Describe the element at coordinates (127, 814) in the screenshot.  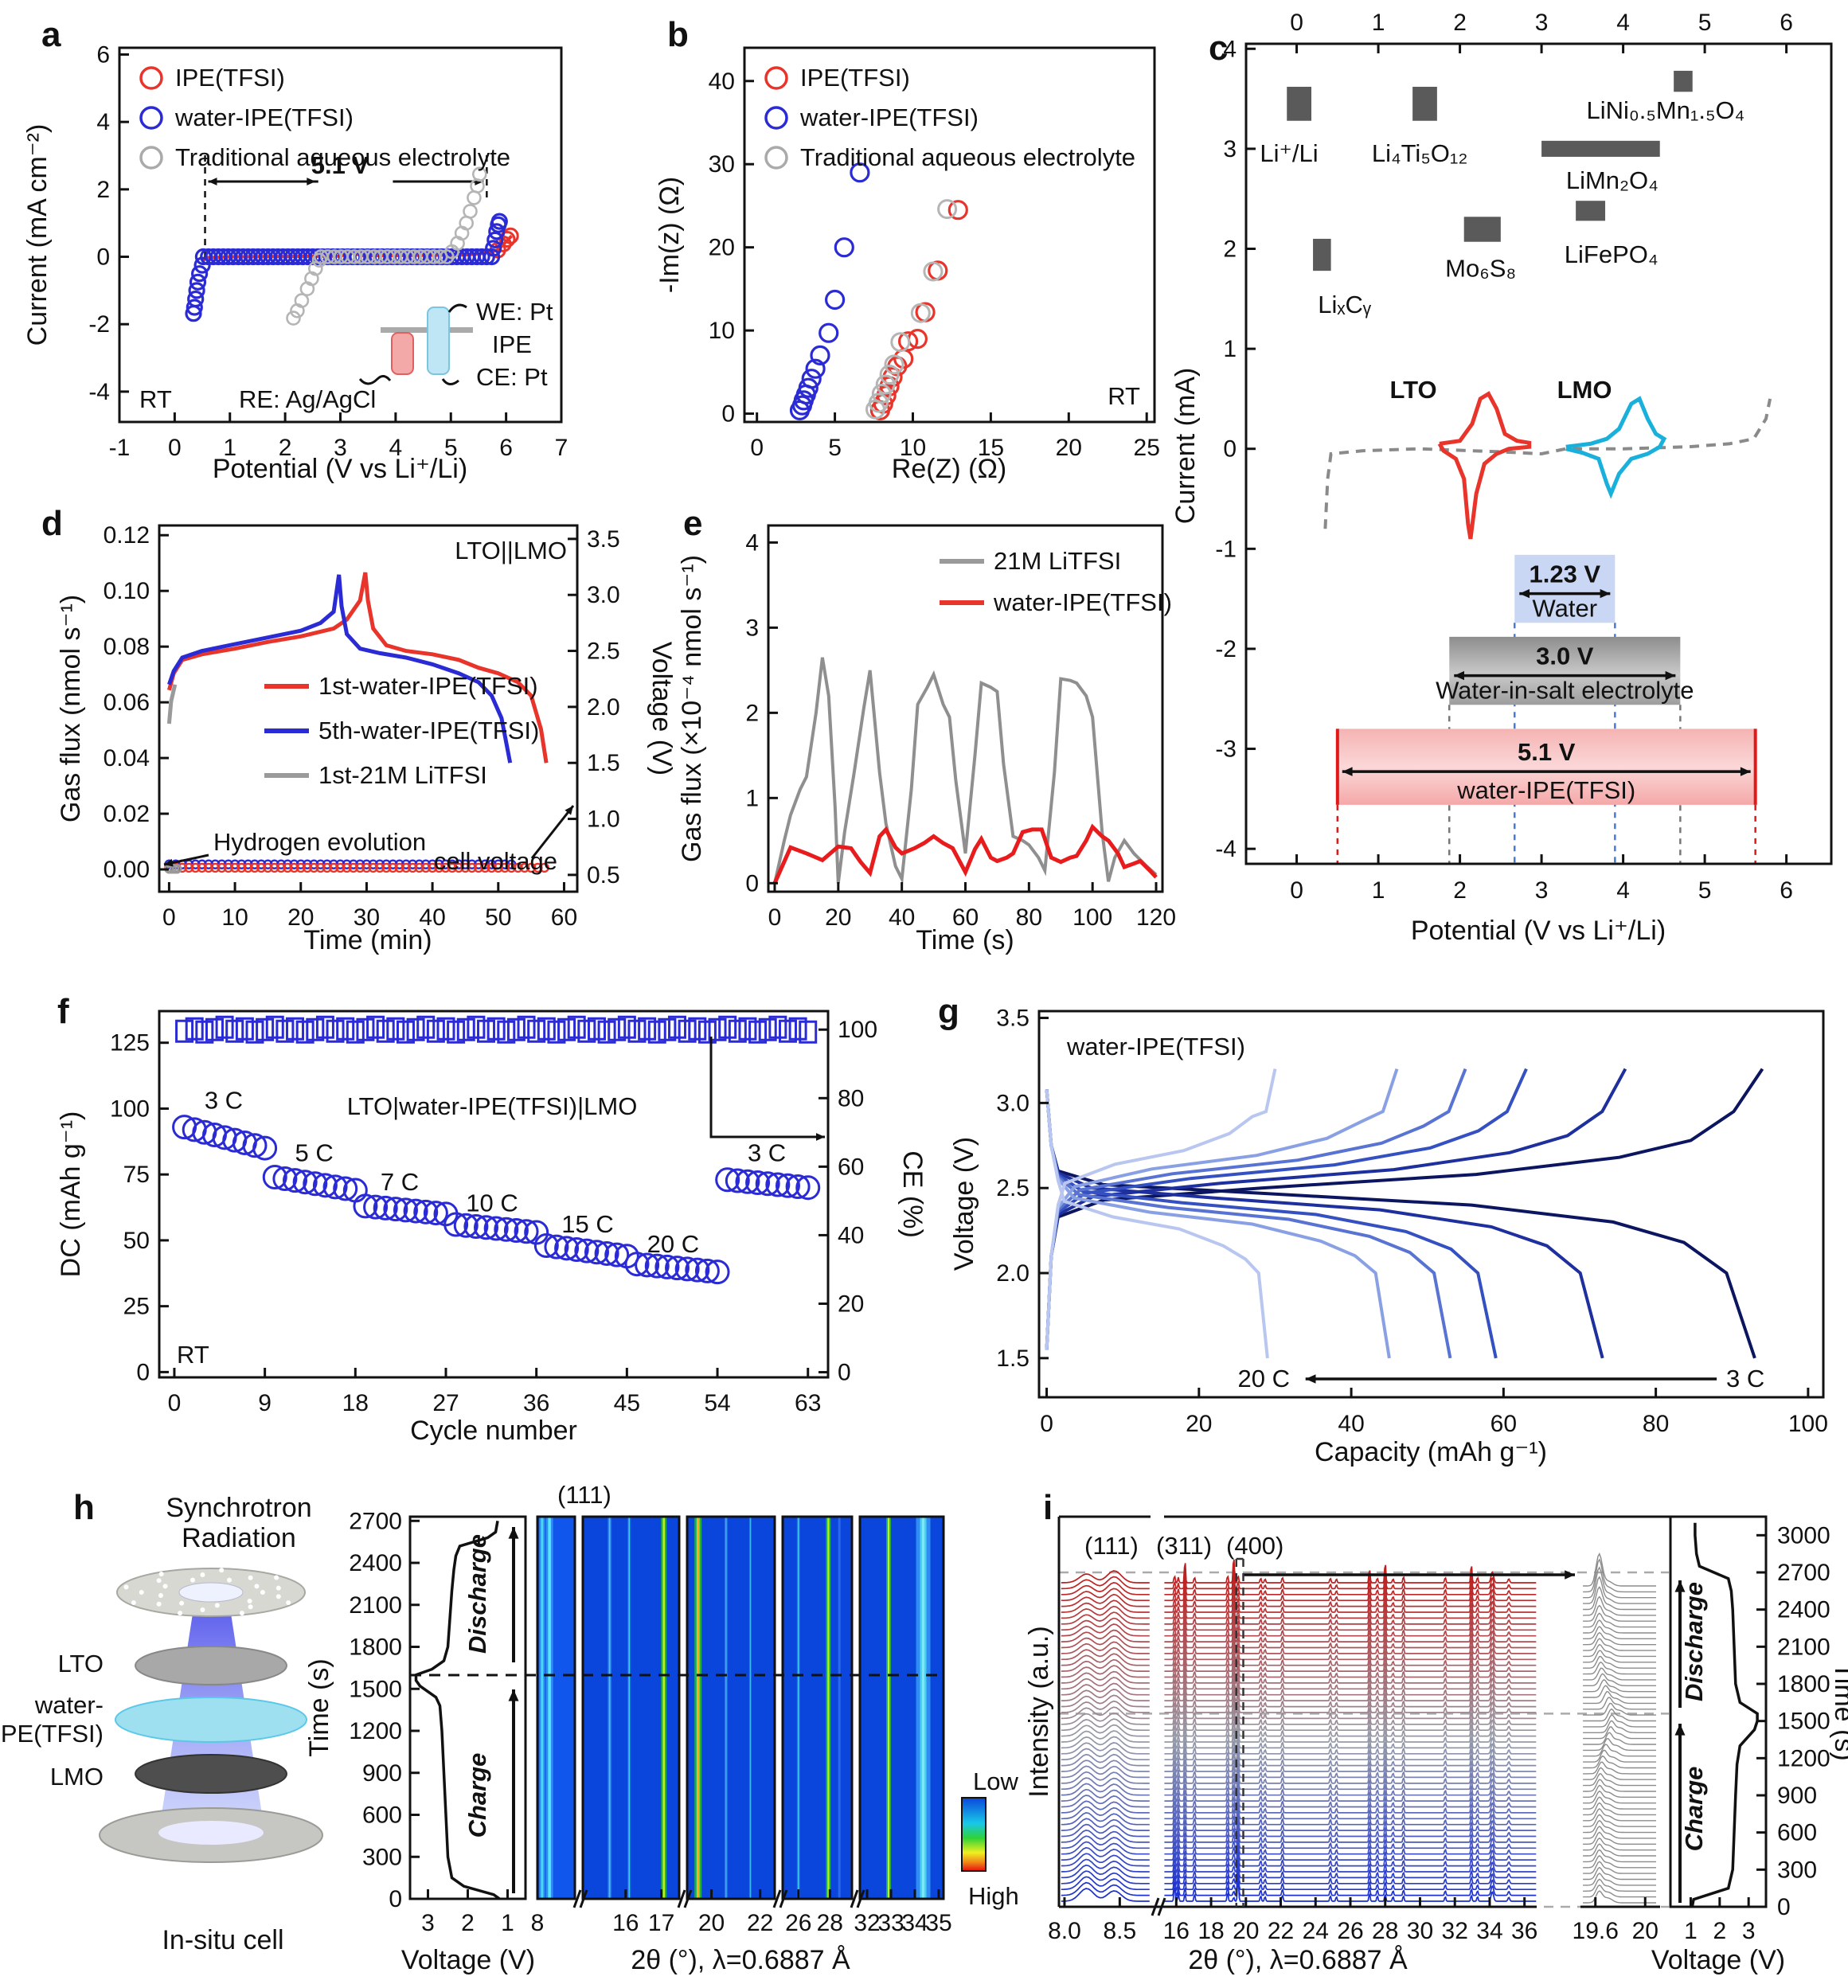
I see `y-tick-label: 0.02` at that location.